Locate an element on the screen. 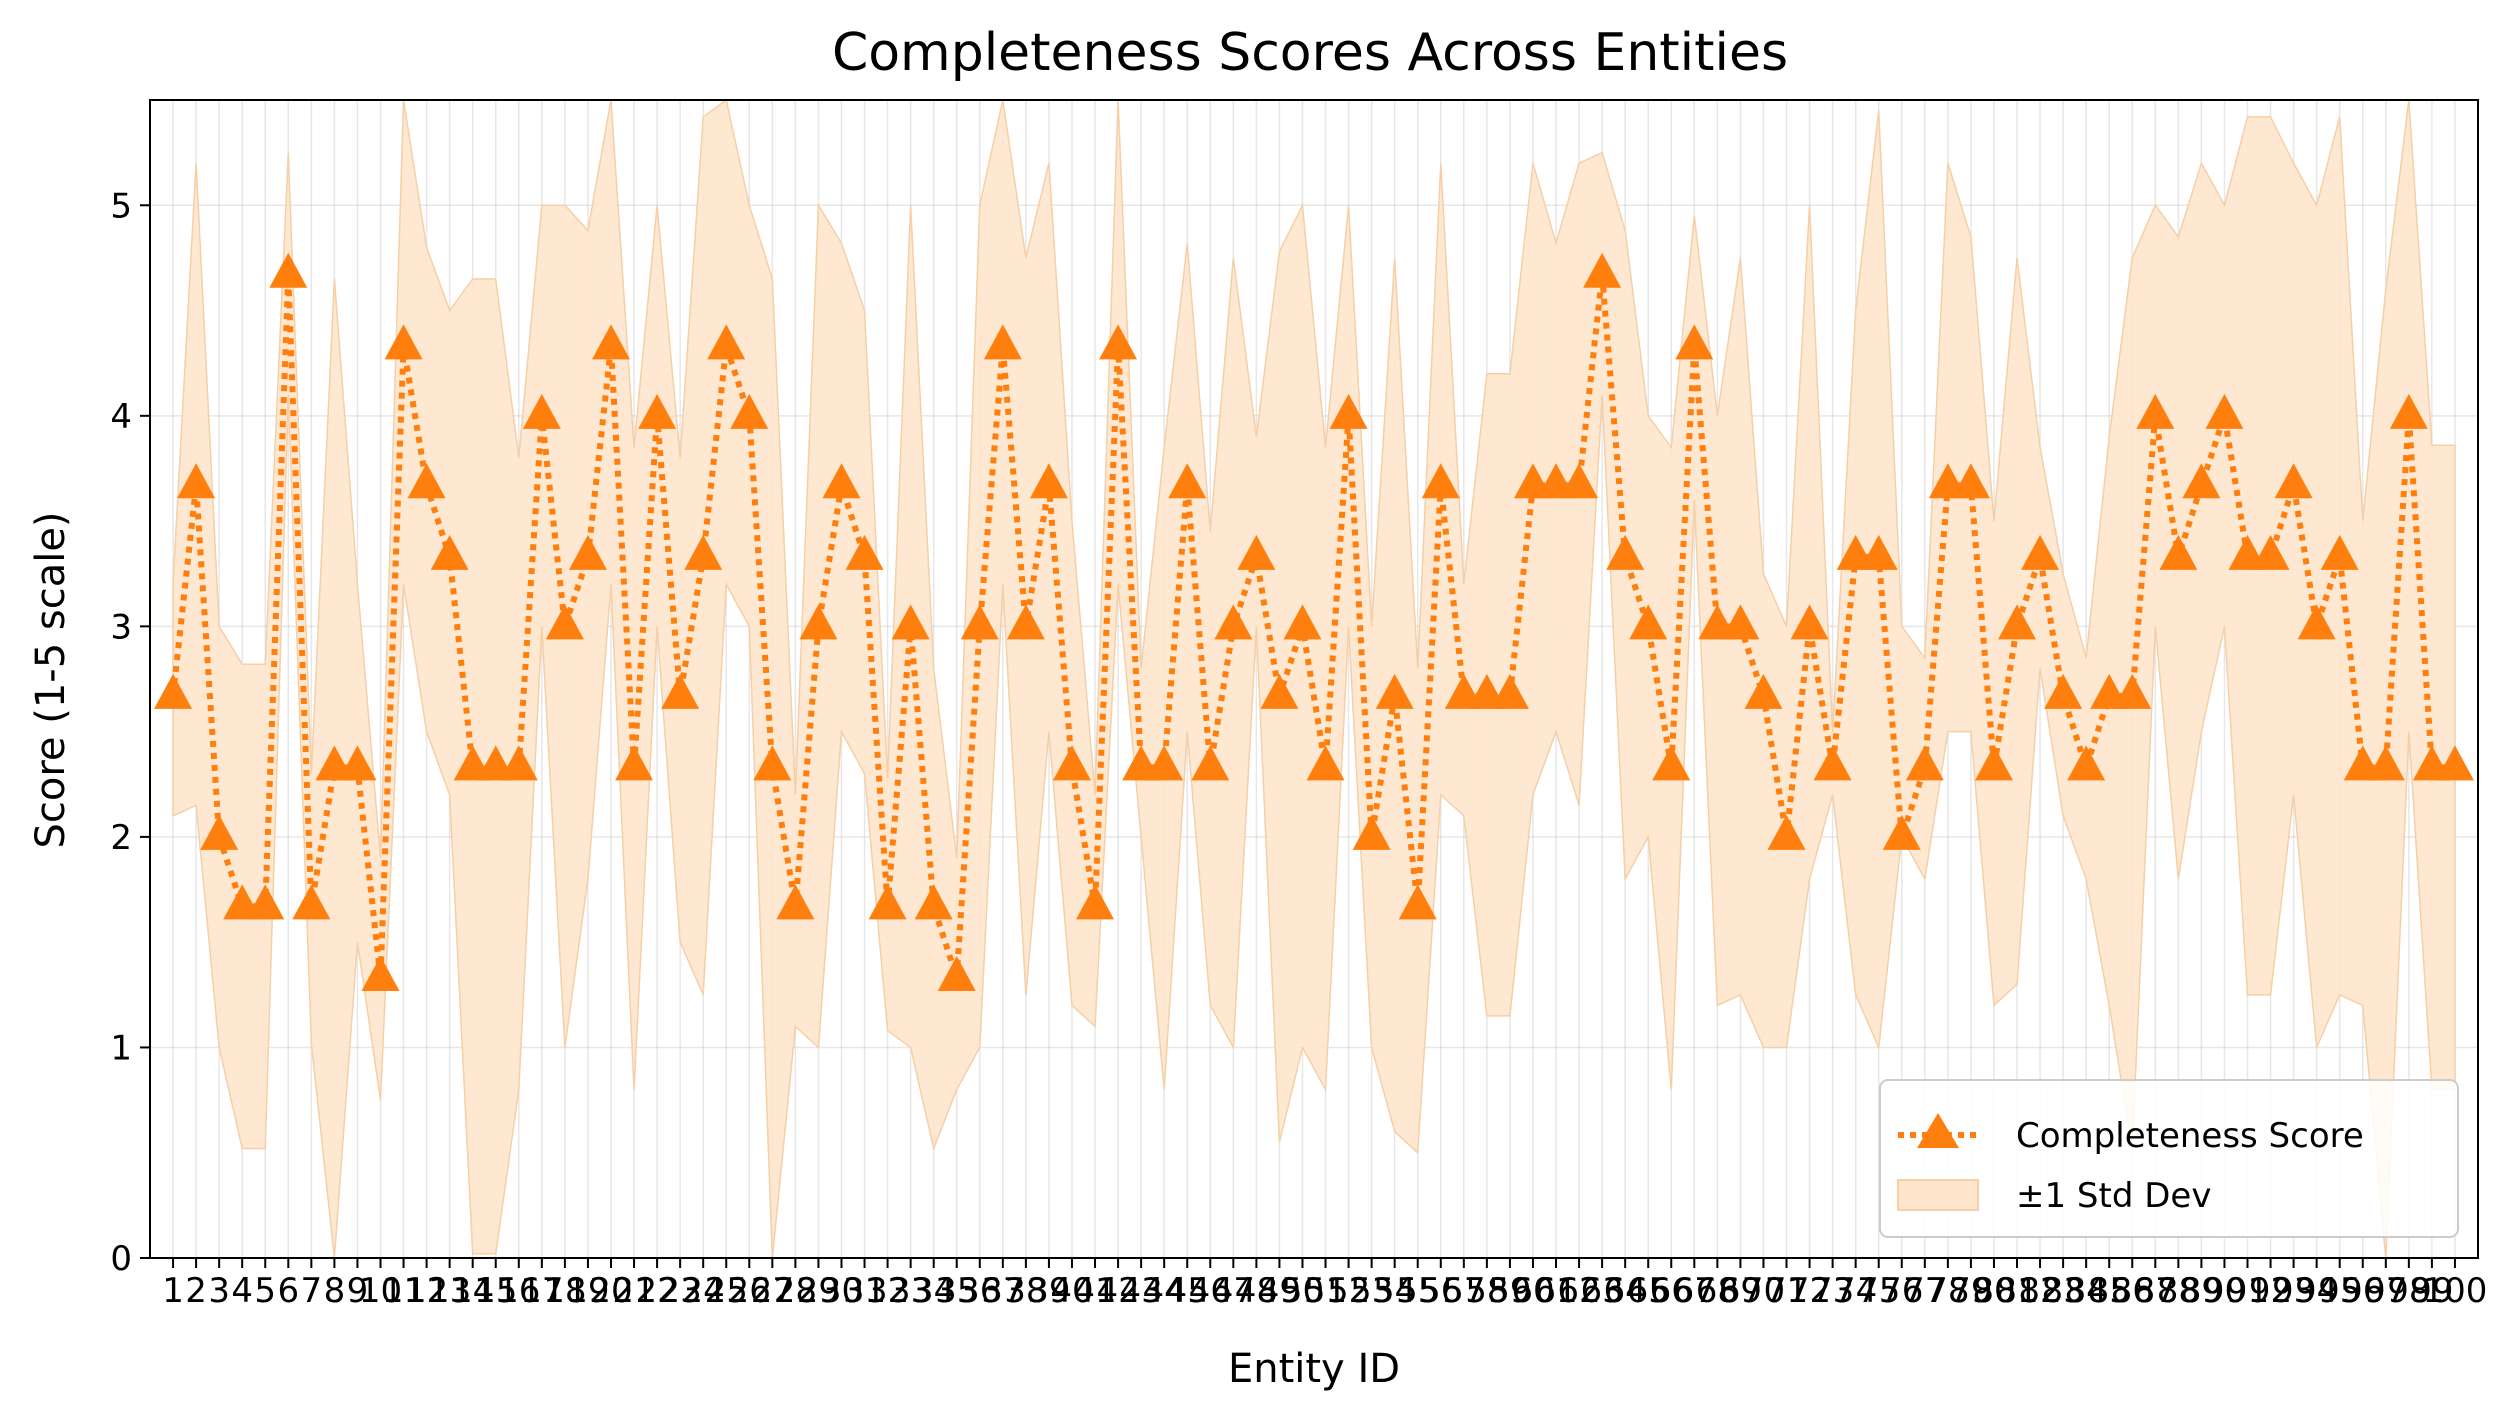  x-tick-label-69: 69 is located at coordinates (1740, 1291).